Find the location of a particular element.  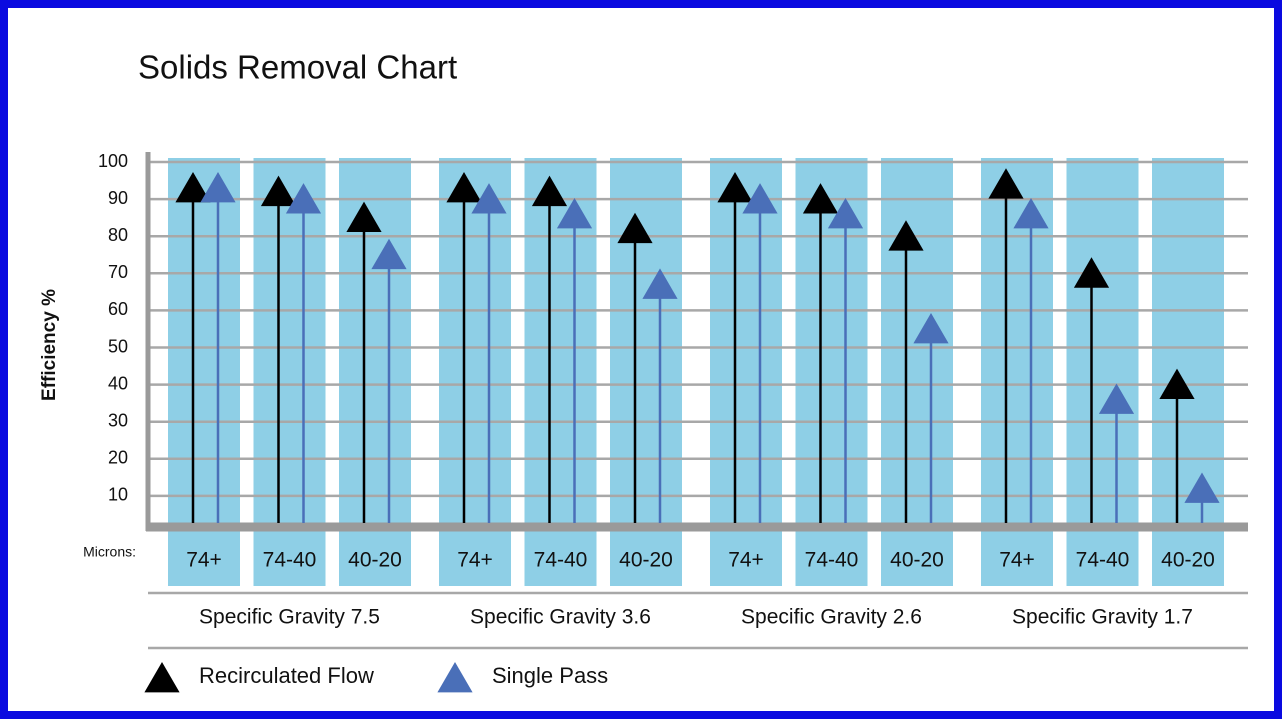

y-tick-label: 90 is located at coordinates (118, 198).